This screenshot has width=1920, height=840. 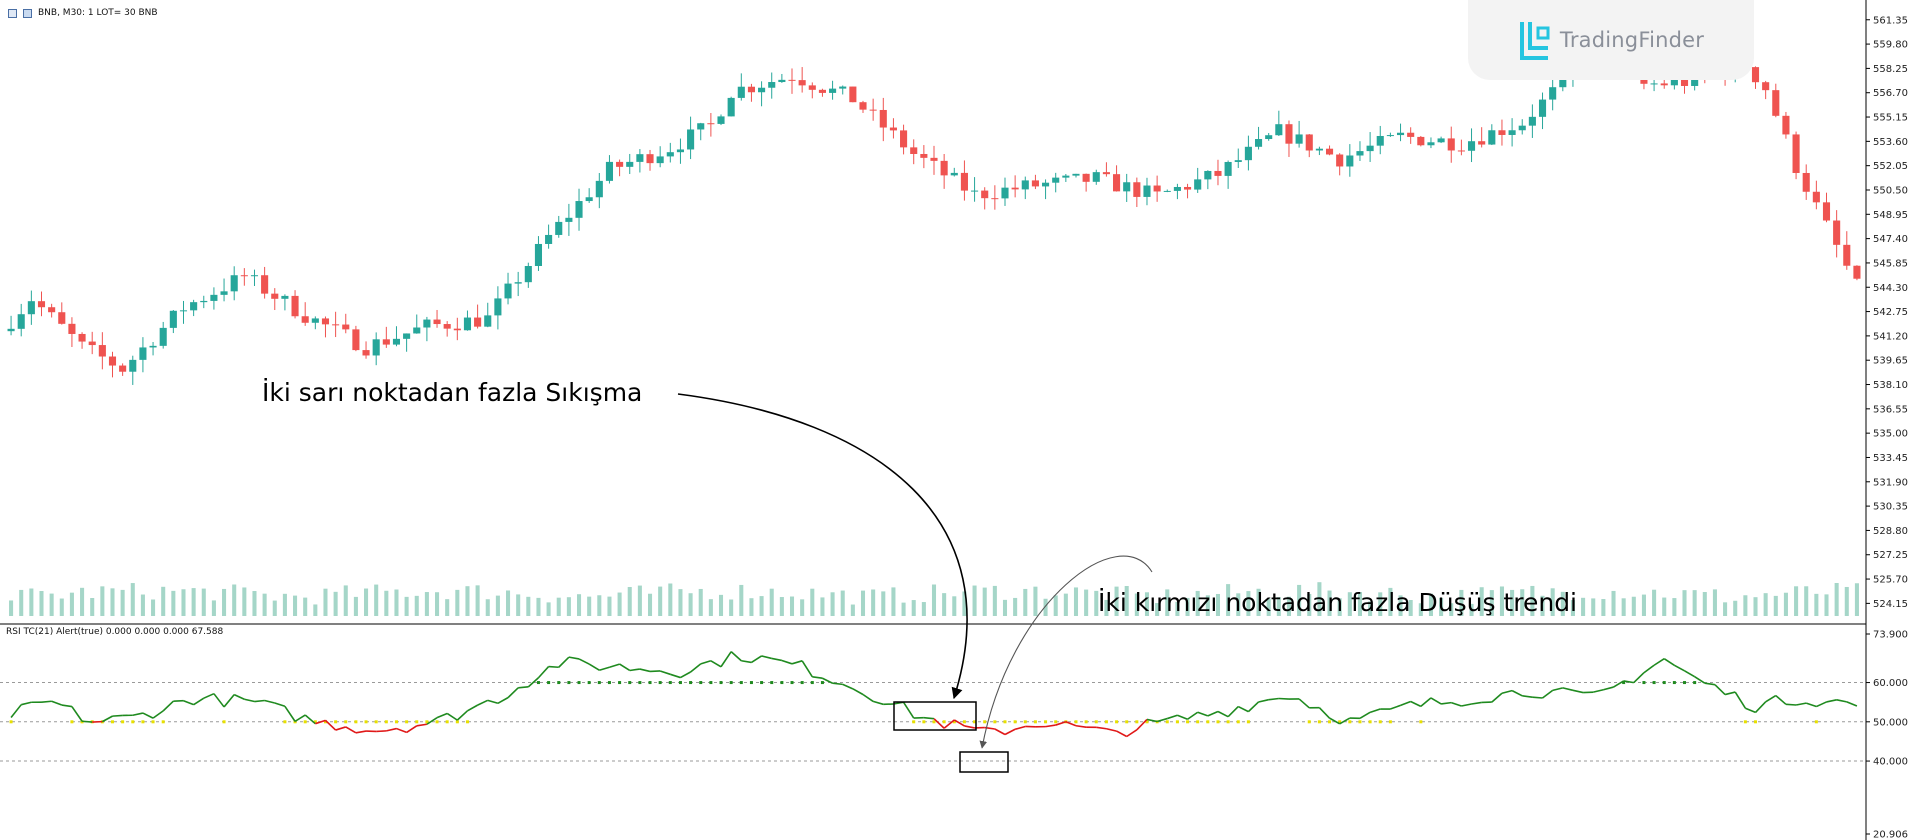 What do you see at coordinates (1890, 20) in the screenshot?
I see `price-tick-label: 561.35` at bounding box center [1890, 20].